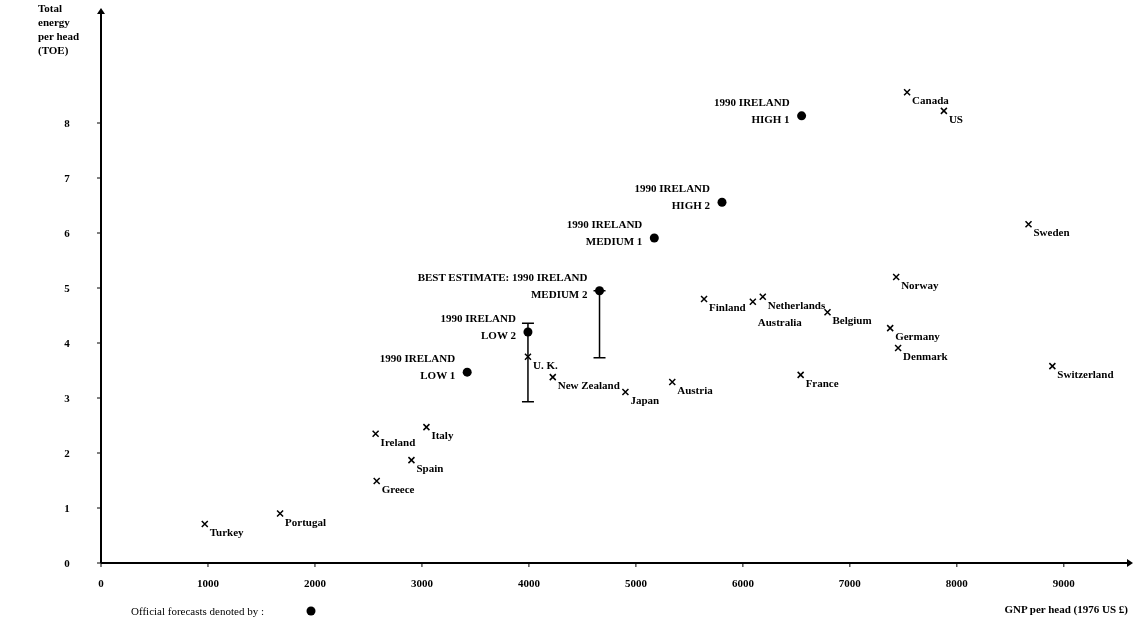 Image resolution: width=1136 pixels, height=623 pixels. Describe the element at coordinates (743, 583) in the screenshot. I see `x-tick-label: 6000` at that location.